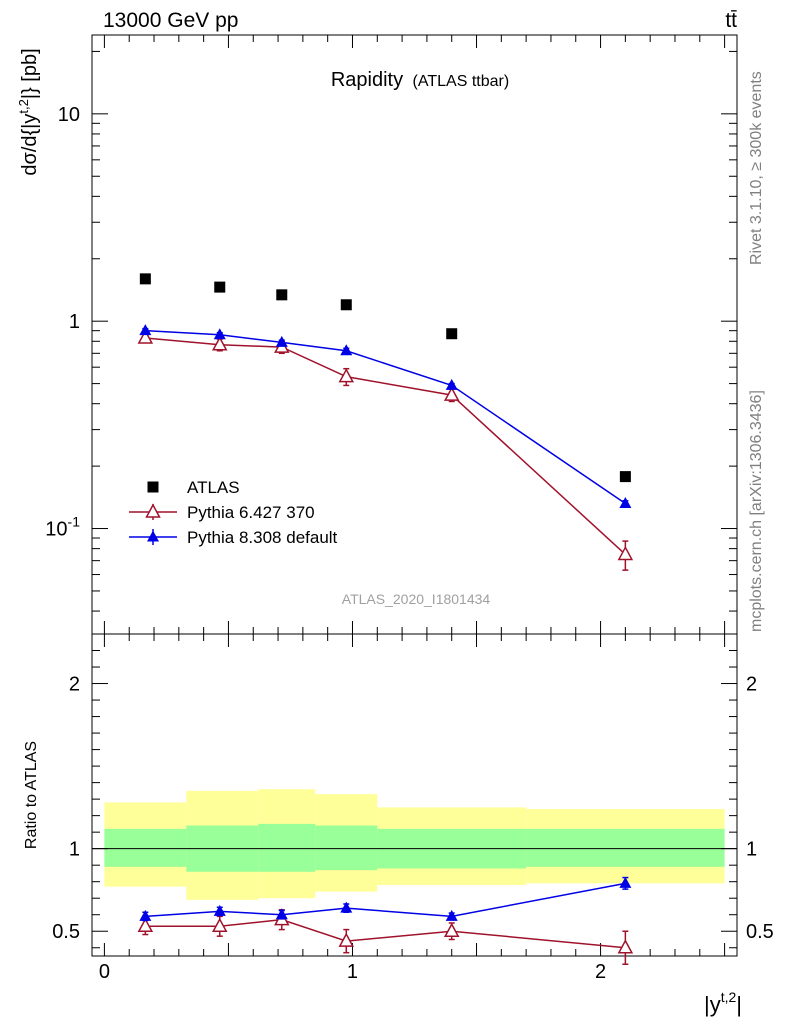 This screenshot has width=786, height=1024. What do you see at coordinates (731, 20) in the screenshot?
I see `header-right: tt̄` at bounding box center [731, 20].